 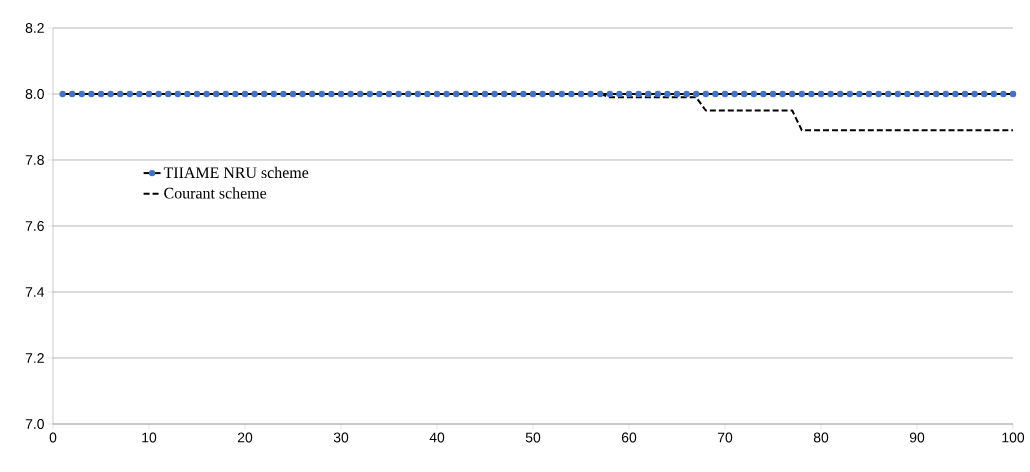 What do you see at coordinates (917, 437) in the screenshot?
I see `x-tick-label: 90` at bounding box center [917, 437].